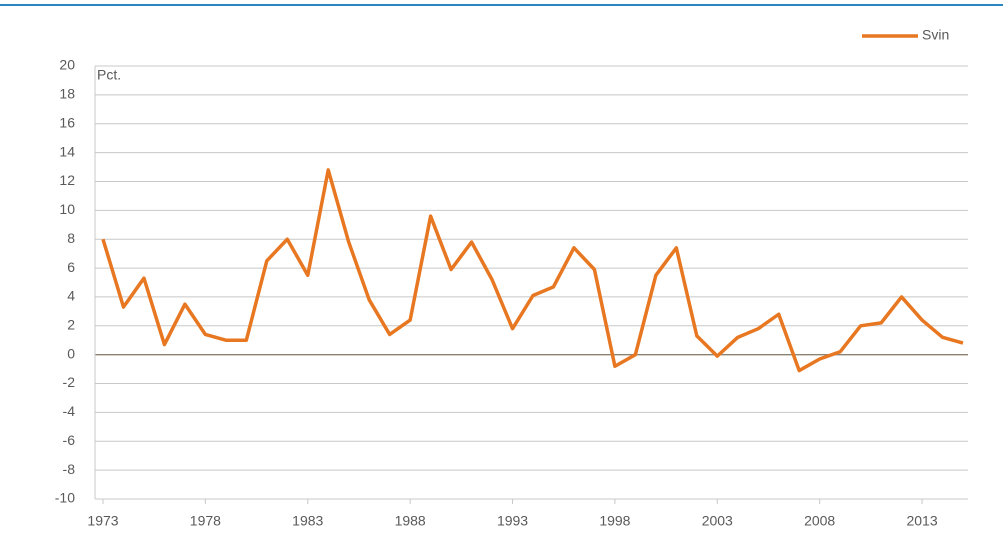  What do you see at coordinates (410, 521) in the screenshot?
I see `x-tick-label: 1988` at bounding box center [410, 521].